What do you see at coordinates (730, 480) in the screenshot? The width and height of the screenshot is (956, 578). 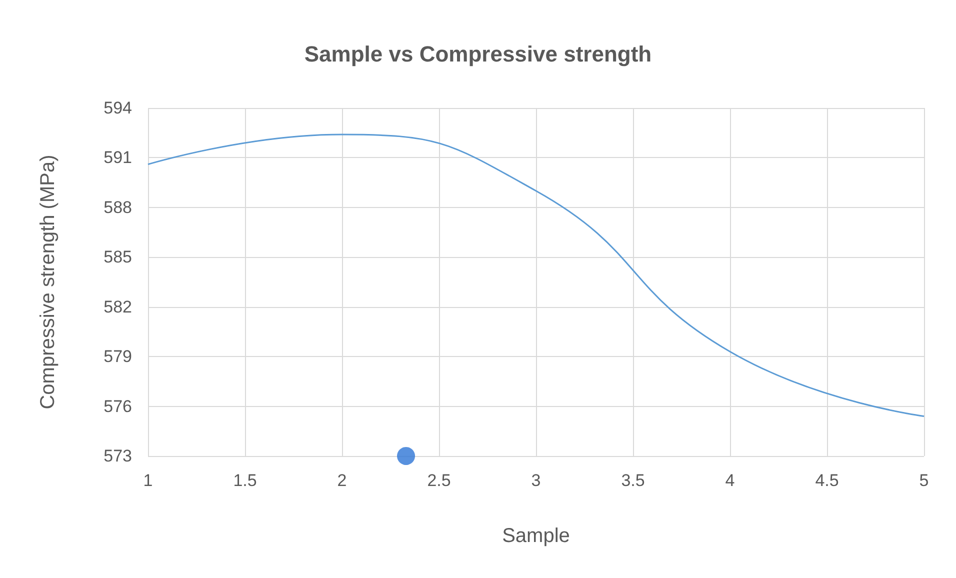 I see `x-tick-label: 4` at bounding box center [730, 480].